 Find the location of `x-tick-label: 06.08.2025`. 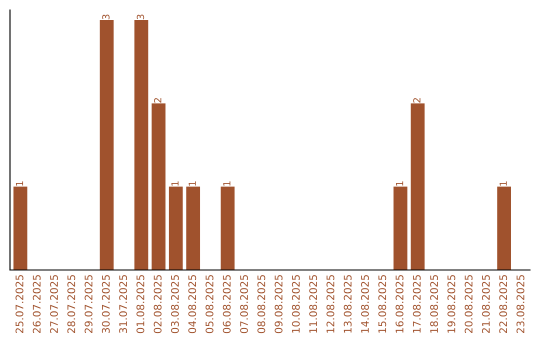

x-tick-label: 06.08.2025 is located at coordinates (226, 304).